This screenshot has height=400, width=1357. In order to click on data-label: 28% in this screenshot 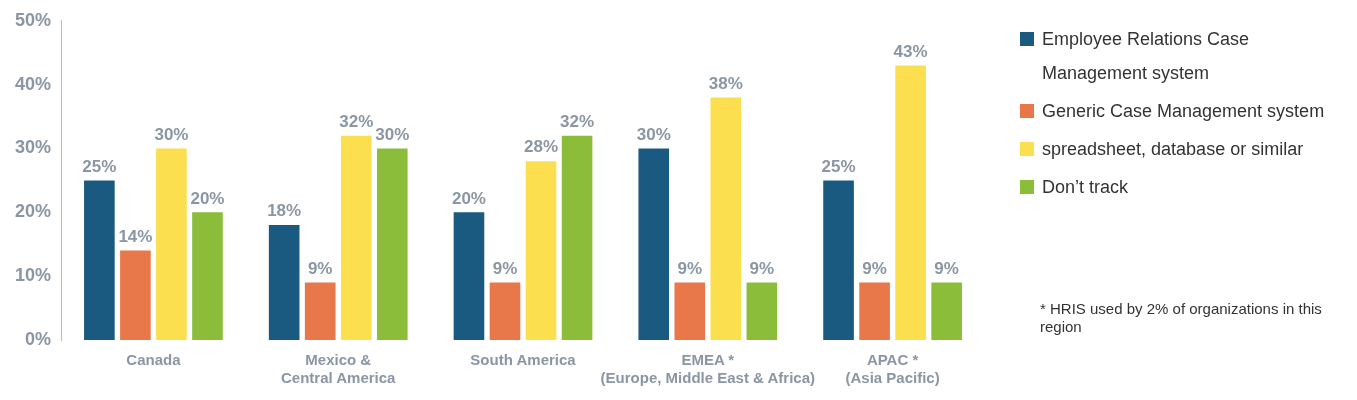, I will do `click(541, 147)`.